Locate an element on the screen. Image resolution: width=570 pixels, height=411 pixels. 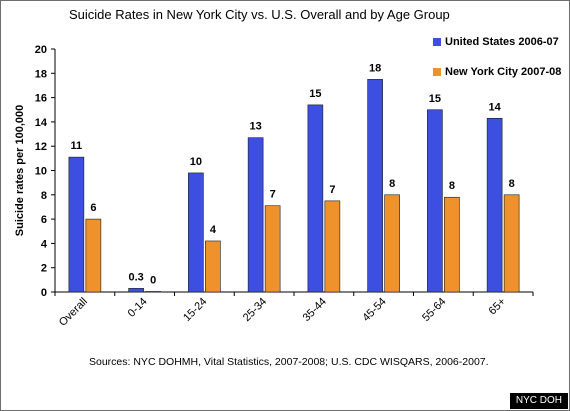
legend-item-nyc: New York City 2007-08 is located at coordinates (497, 72).